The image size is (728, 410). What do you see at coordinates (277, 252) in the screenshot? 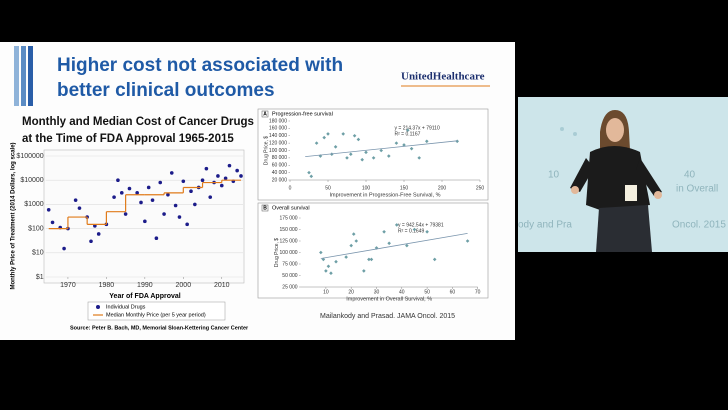
I see `y-axis-label: Drug Price, $` at bounding box center [277, 252].